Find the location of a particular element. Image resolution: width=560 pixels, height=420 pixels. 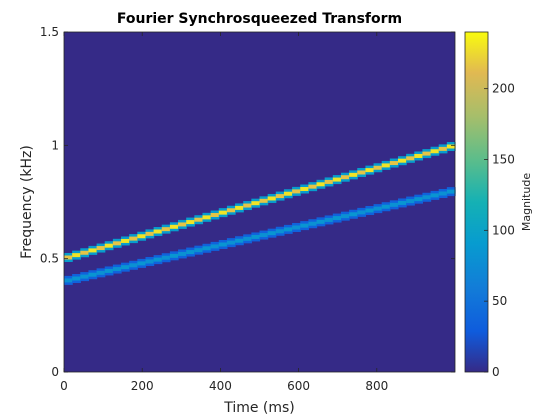

y-tick-label: 0 is located at coordinates (55, 372).